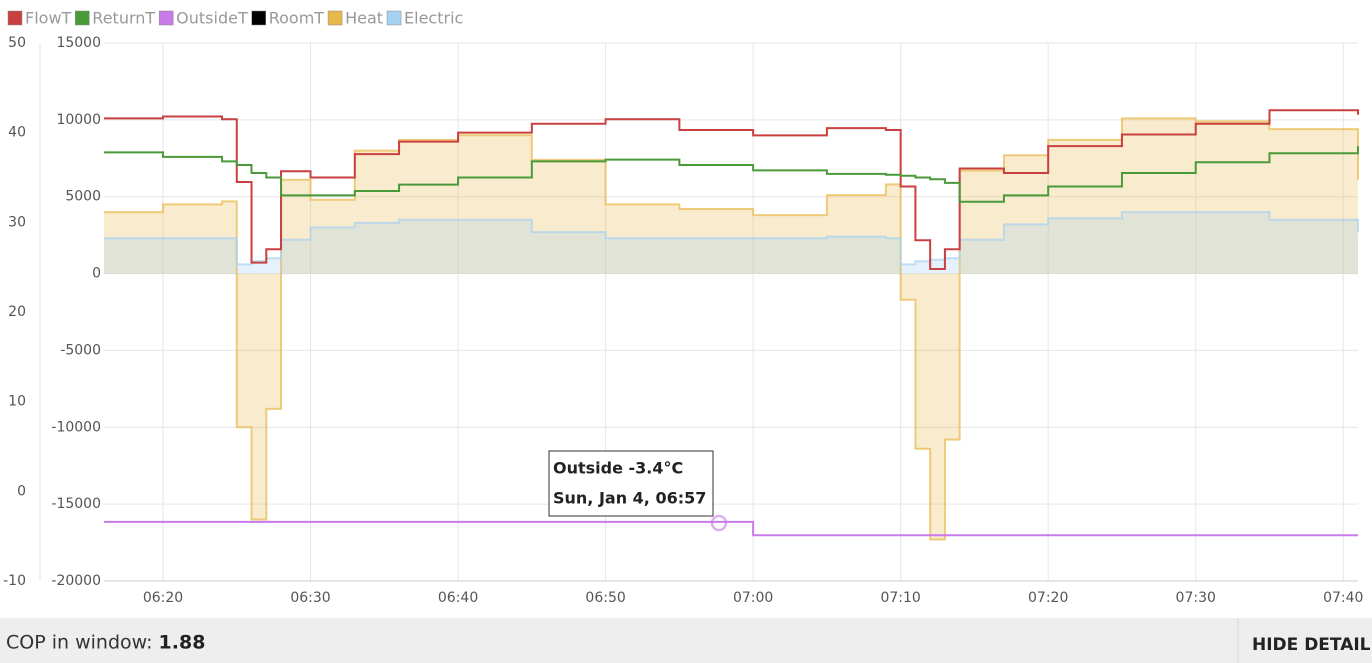  Describe the element at coordinates (686, 640) in the screenshot. I see `footer-bar` at that location.